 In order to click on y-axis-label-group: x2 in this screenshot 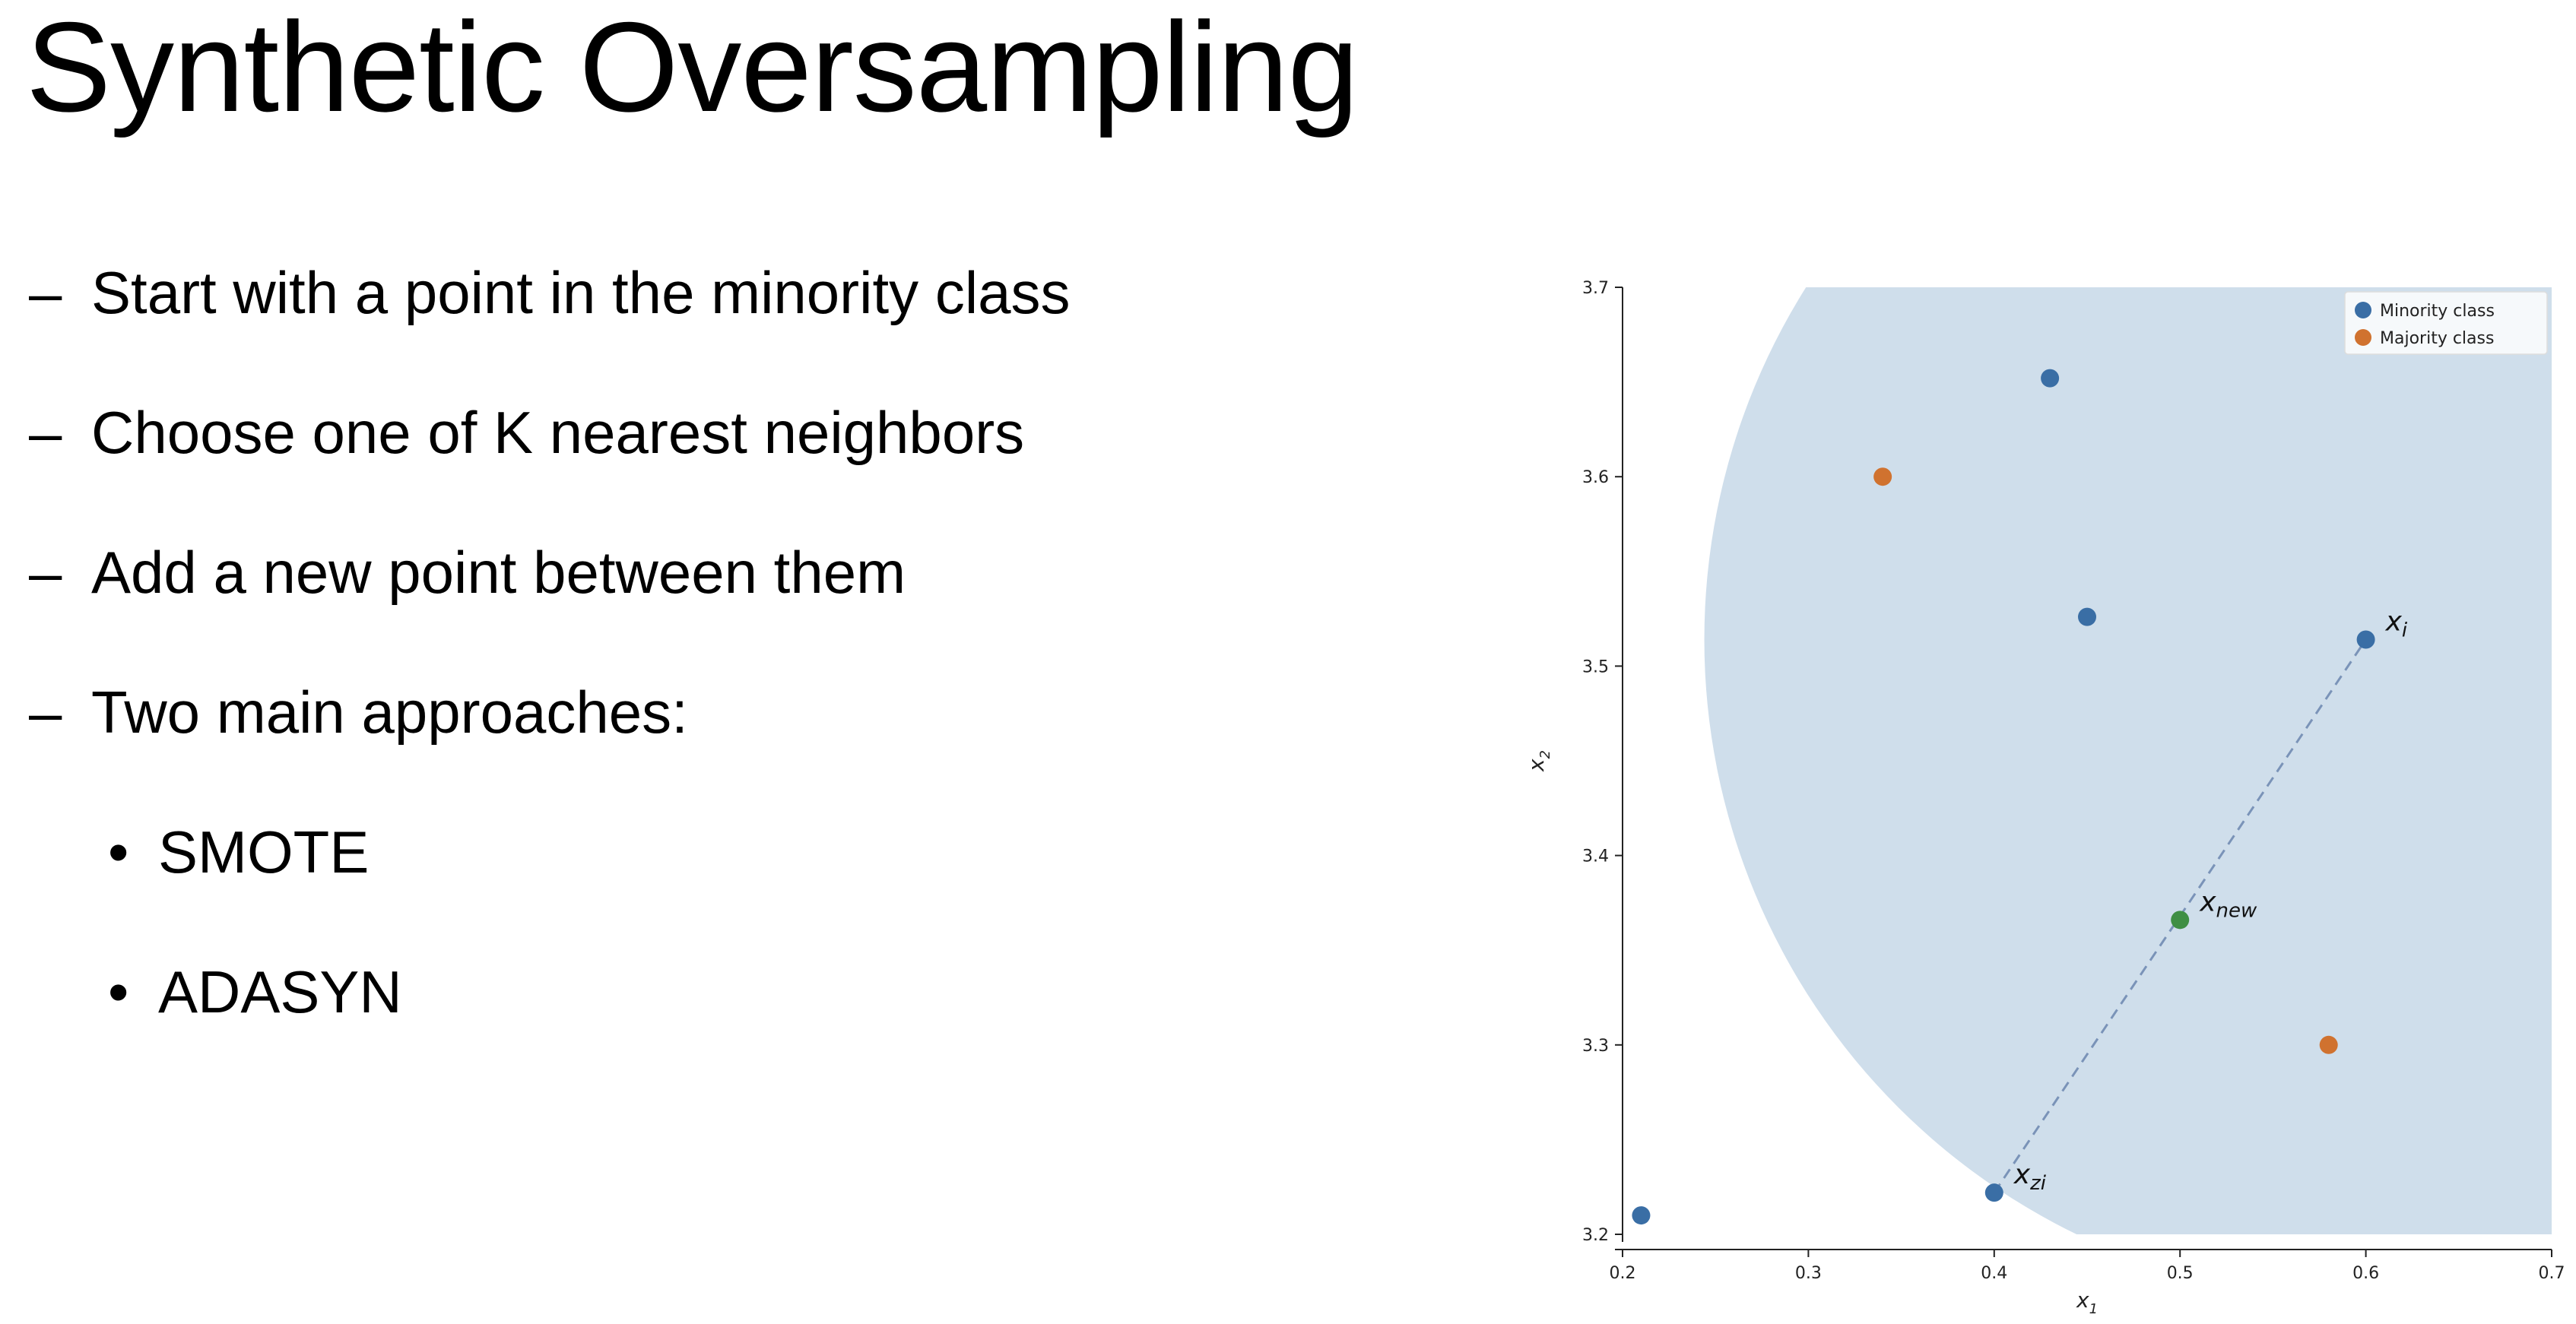, I will do `click(1539, 761)`.